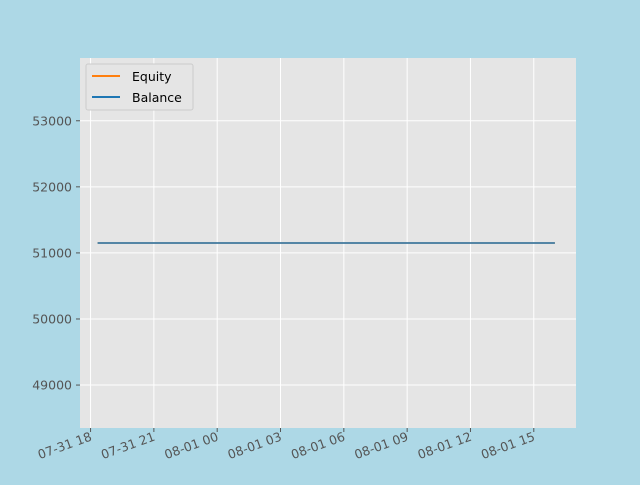 This screenshot has height=485, width=640. What do you see at coordinates (191, 445) in the screenshot?
I see `x-tick-label: 08-01 00` at bounding box center [191, 445].